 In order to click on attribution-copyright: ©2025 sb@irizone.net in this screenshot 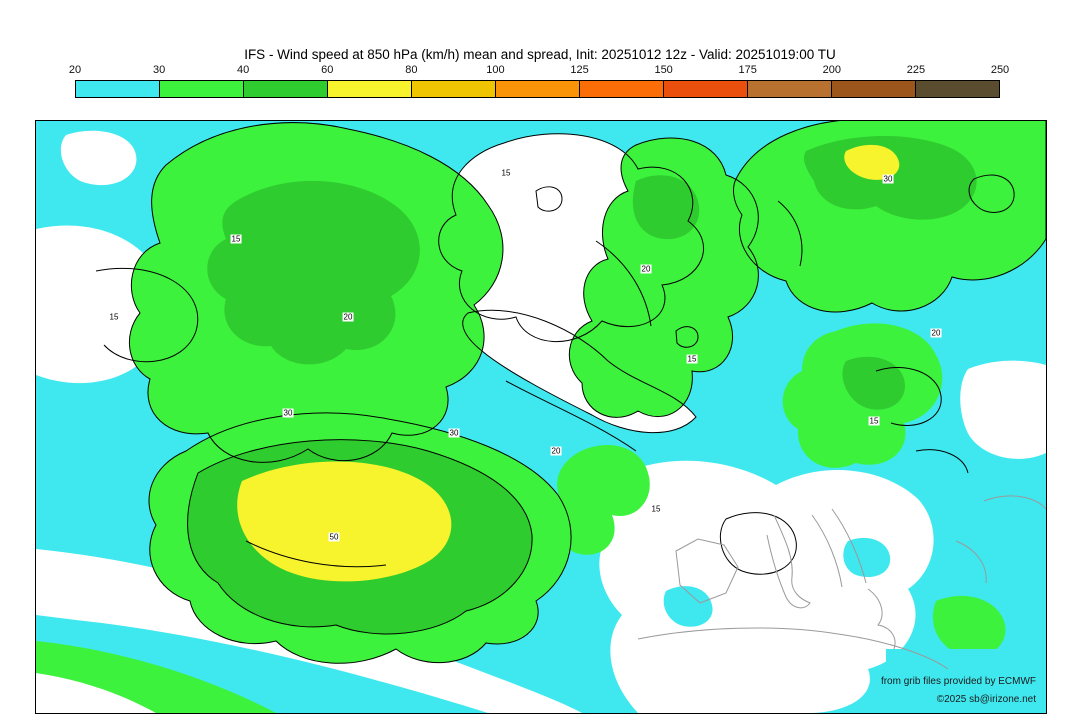, I will do `click(986, 699)`.